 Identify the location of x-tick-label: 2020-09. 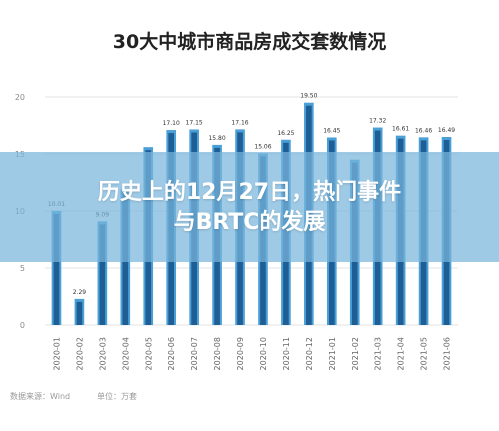
(240, 353).